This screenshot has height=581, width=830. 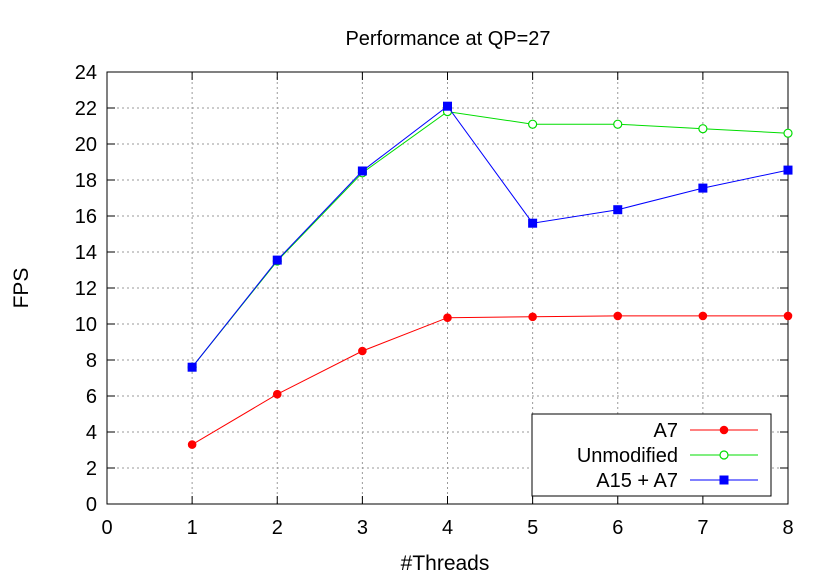 I want to click on y-tick-label: 14, so click(x=86, y=253).